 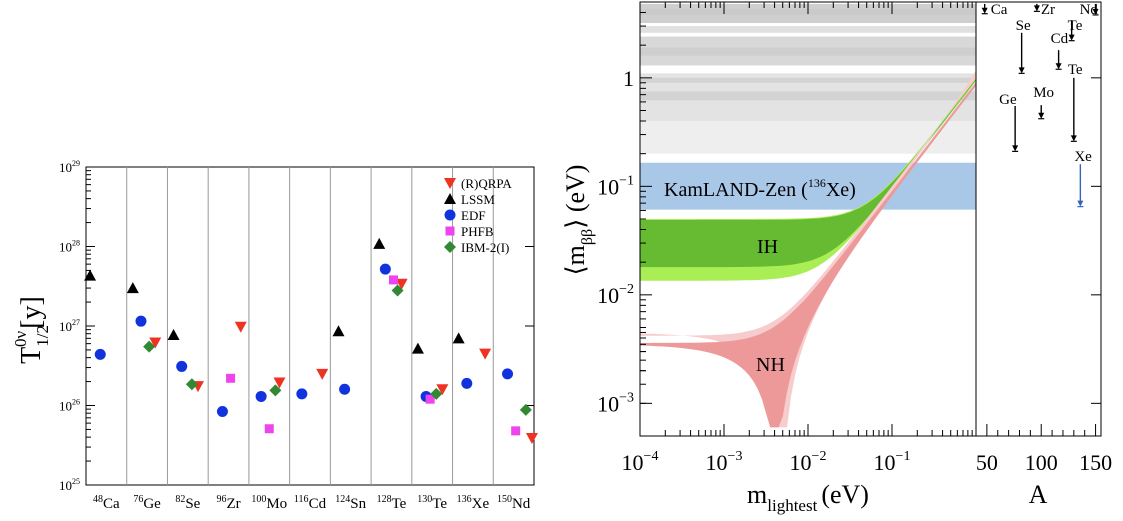 I want to click on y-tick-label: 10⁻¹, so click(x=615, y=186).